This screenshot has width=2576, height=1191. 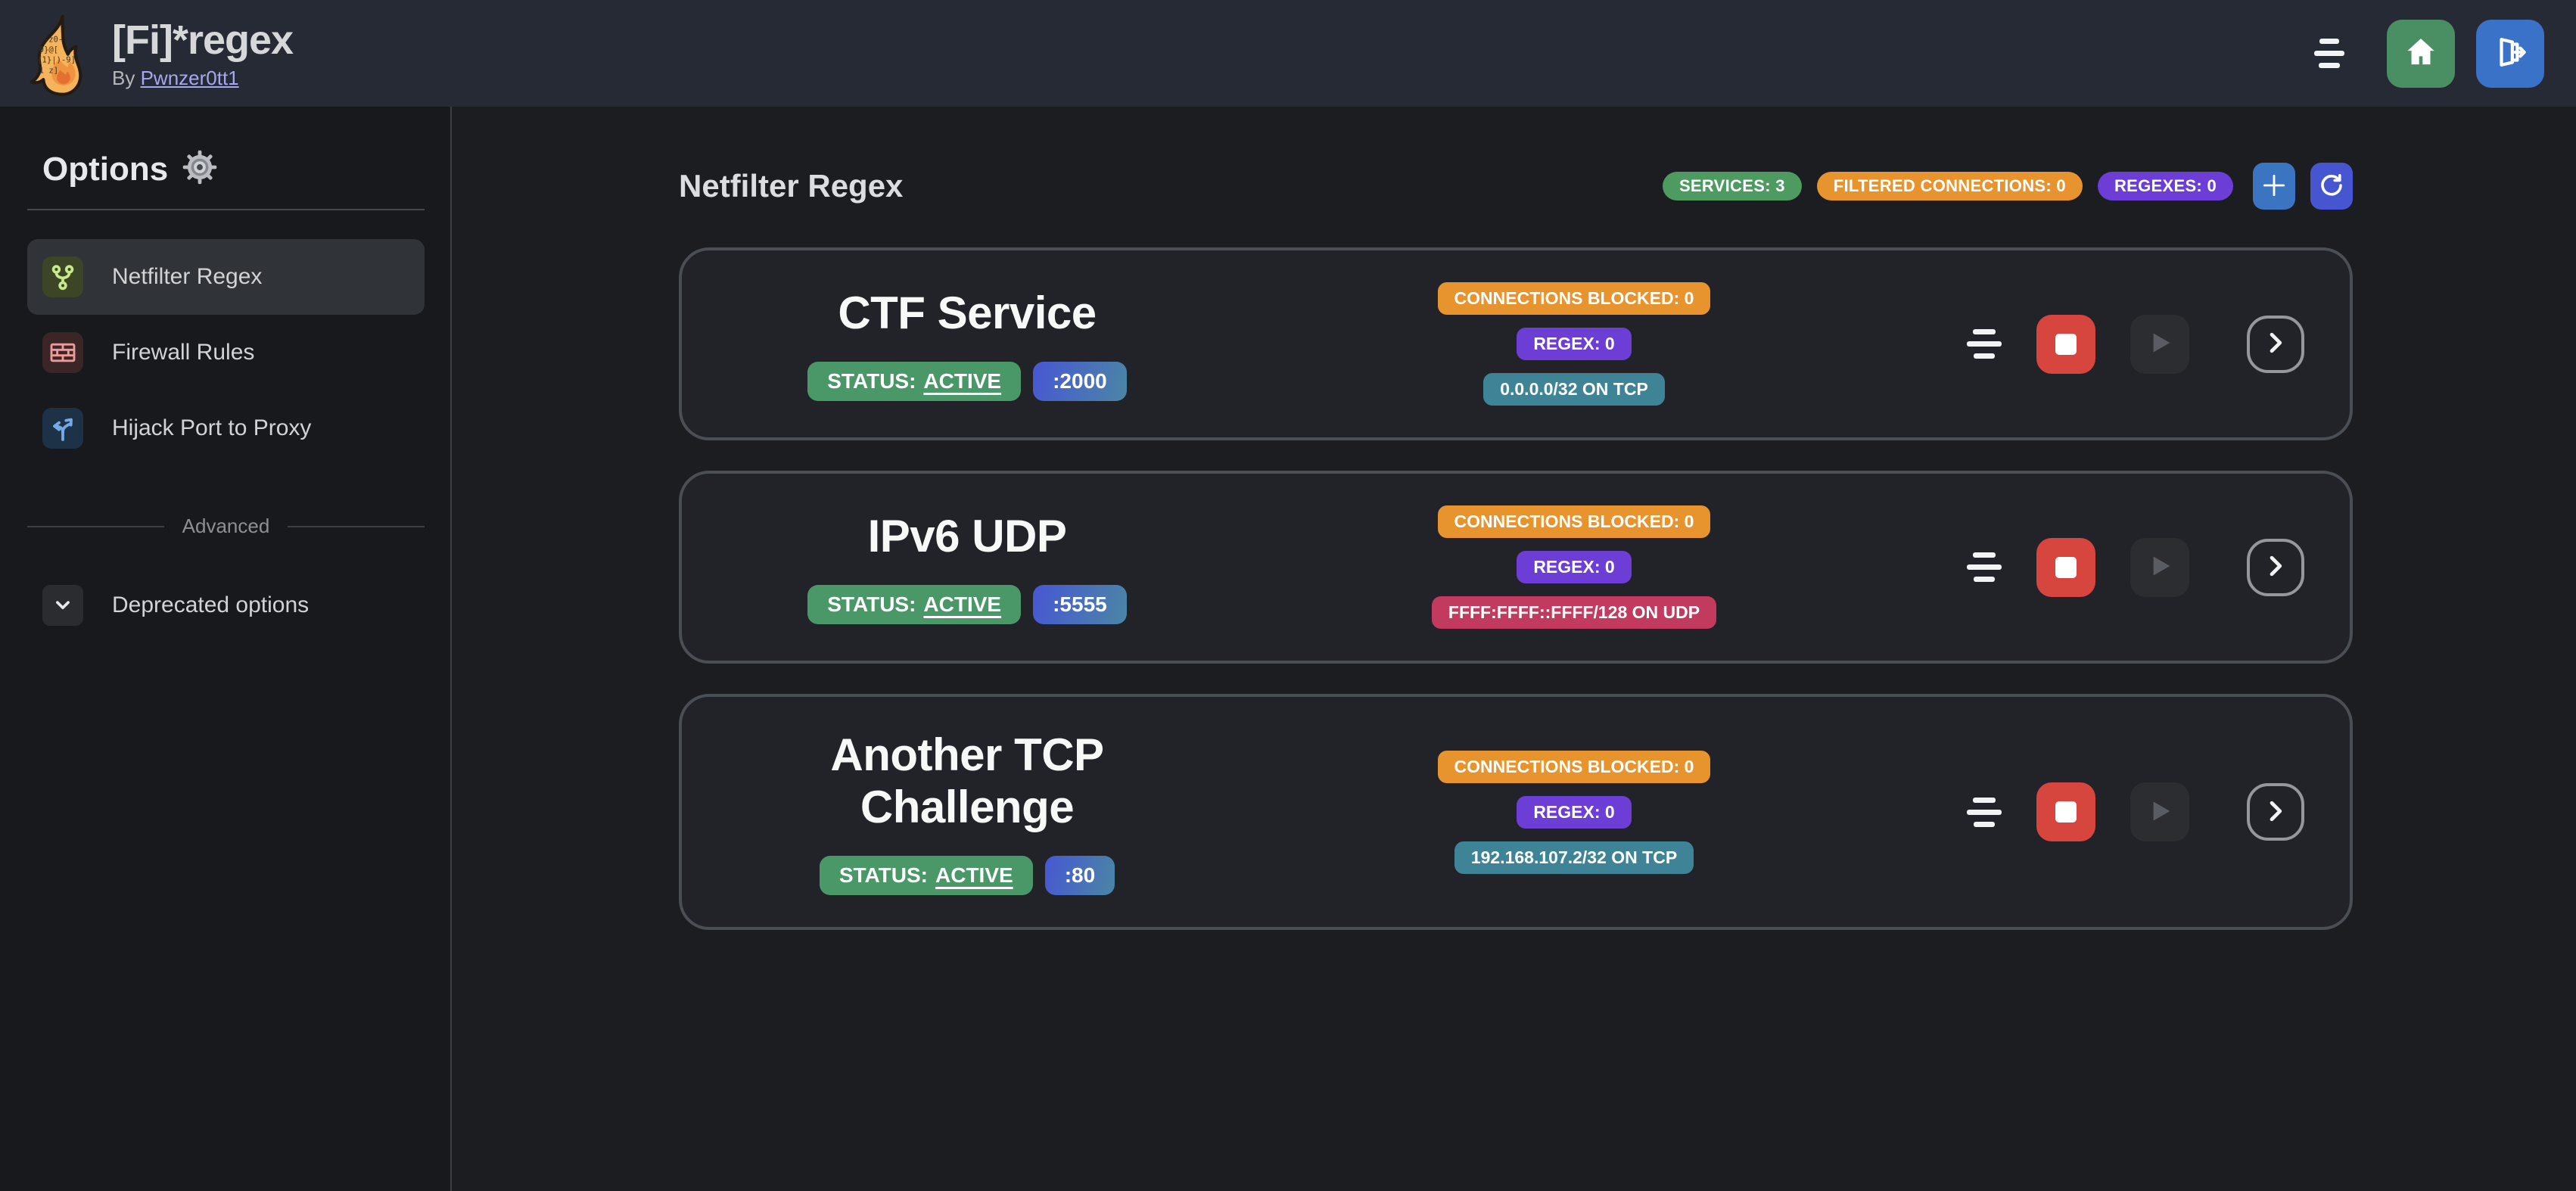 I want to click on sidebar-item-label: Netfilter Regex, so click(x=187, y=276).